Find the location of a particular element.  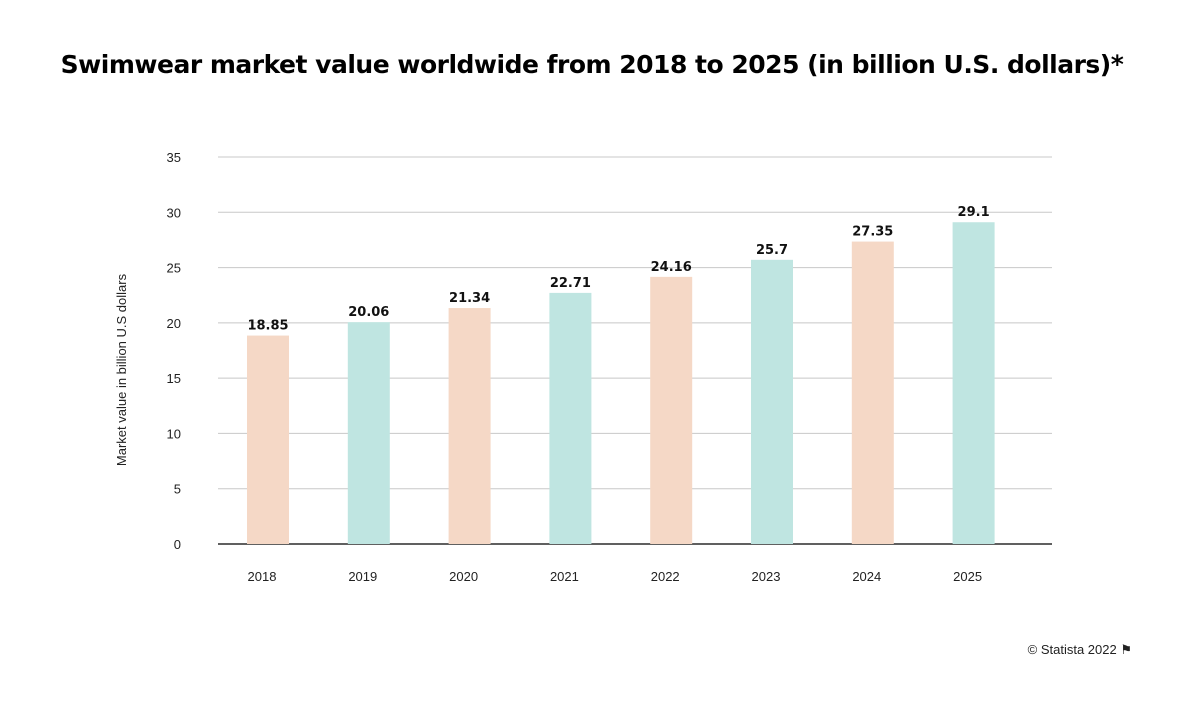

data-label: 29.1 is located at coordinates (974, 212).